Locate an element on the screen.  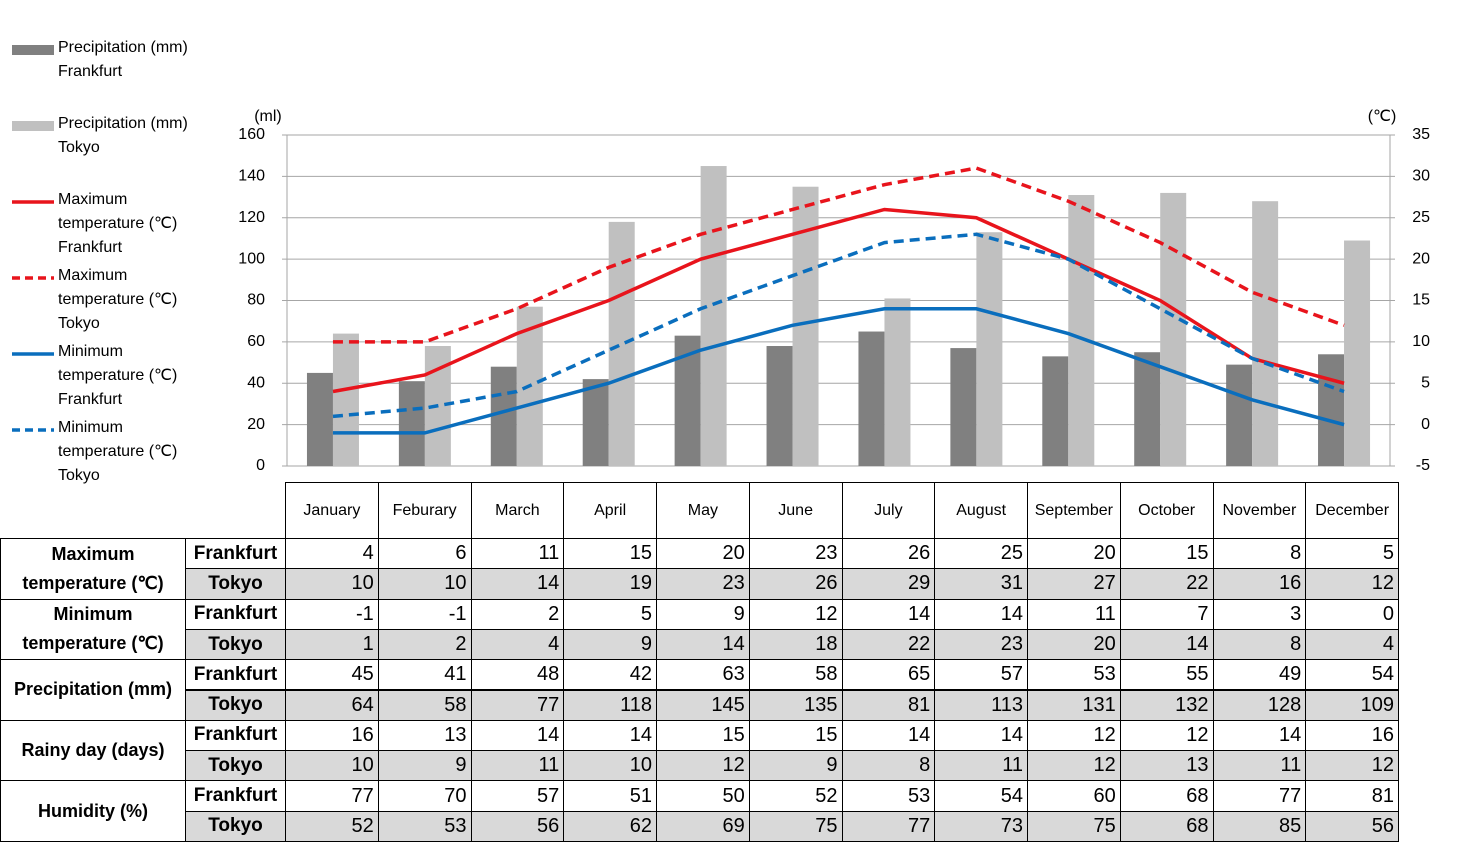
table-cell: 20 is located at coordinates (1074, 644).